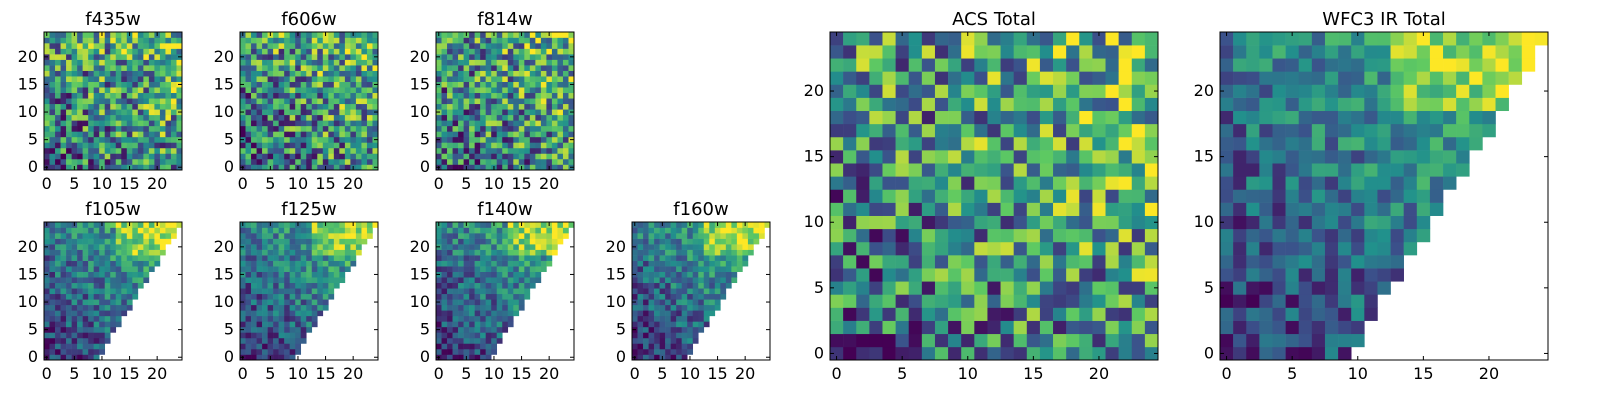 Image resolution: width=1600 pixels, height=400 pixels. Describe the element at coordinates (33, 166) in the screenshot. I see `y-tick-label: 0` at that location.